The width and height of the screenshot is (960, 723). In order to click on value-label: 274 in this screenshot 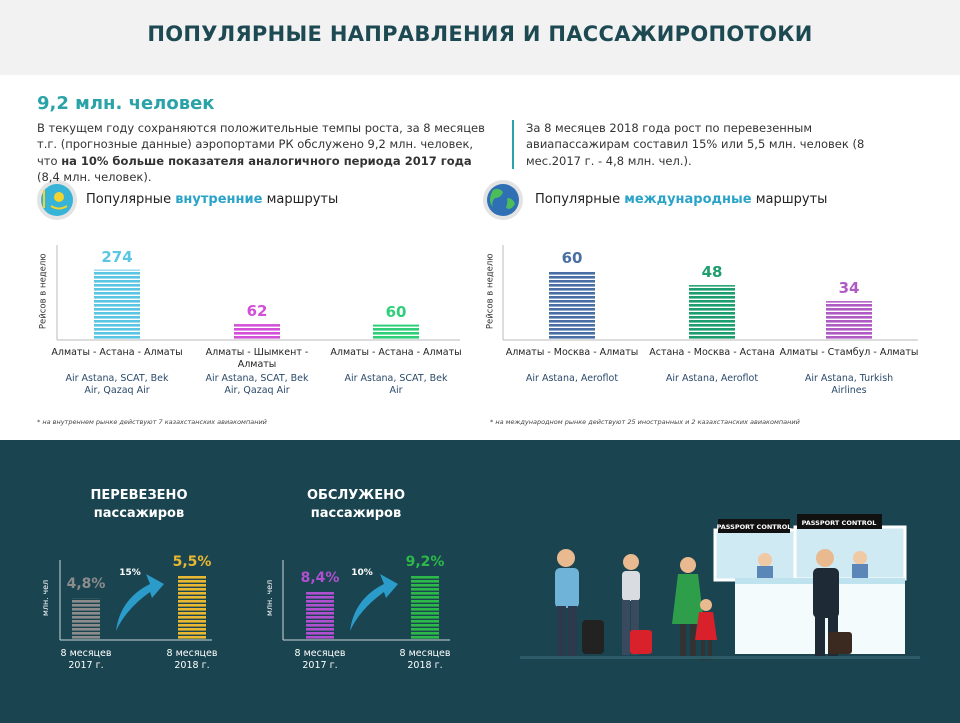, I will do `click(117, 256)`.